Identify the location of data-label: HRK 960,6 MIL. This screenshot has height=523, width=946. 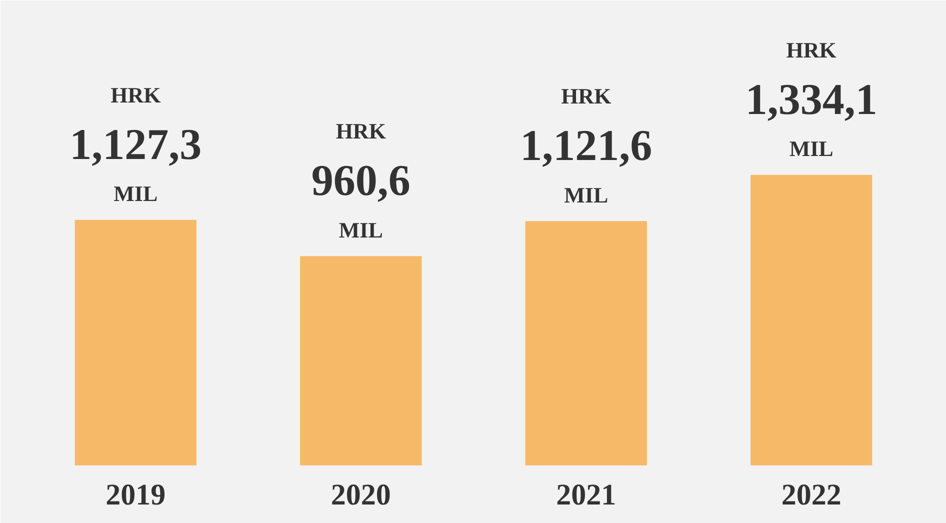
(360, 180).